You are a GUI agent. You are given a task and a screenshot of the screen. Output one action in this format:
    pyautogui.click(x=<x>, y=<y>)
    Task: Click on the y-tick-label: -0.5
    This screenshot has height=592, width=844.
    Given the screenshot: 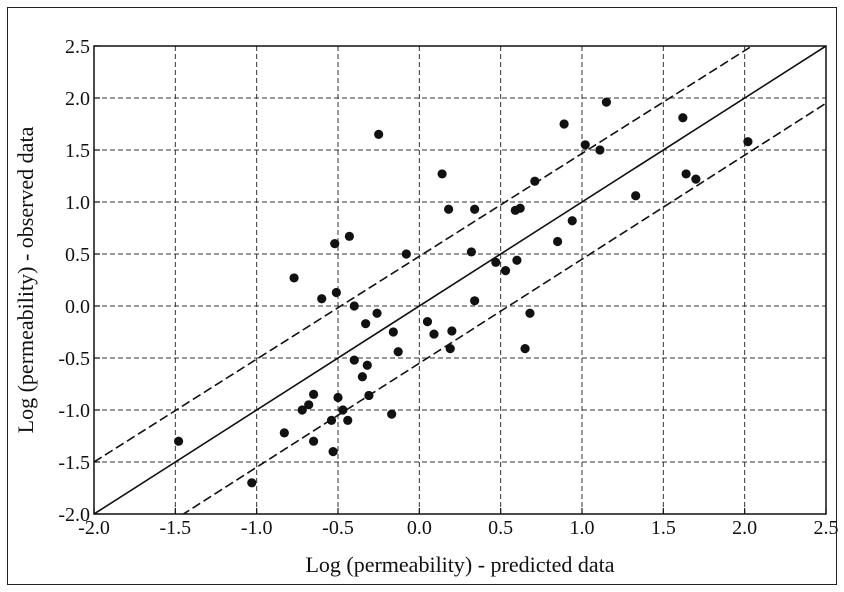 What is the action you would take?
    pyautogui.click(x=74, y=359)
    